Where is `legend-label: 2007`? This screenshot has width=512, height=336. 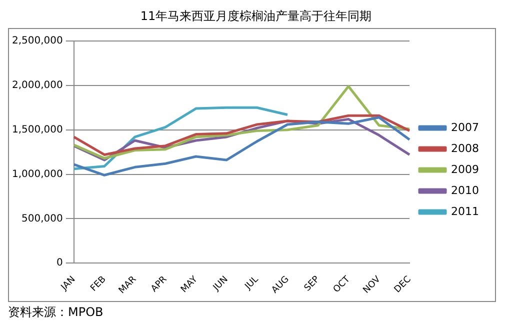
legend-label: 2007 is located at coordinates (465, 127).